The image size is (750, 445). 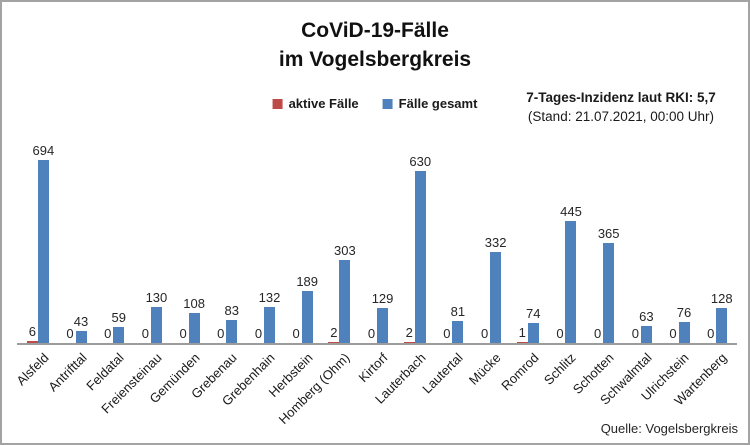 I want to click on bar-group: 0 63, so click(x=641, y=243).